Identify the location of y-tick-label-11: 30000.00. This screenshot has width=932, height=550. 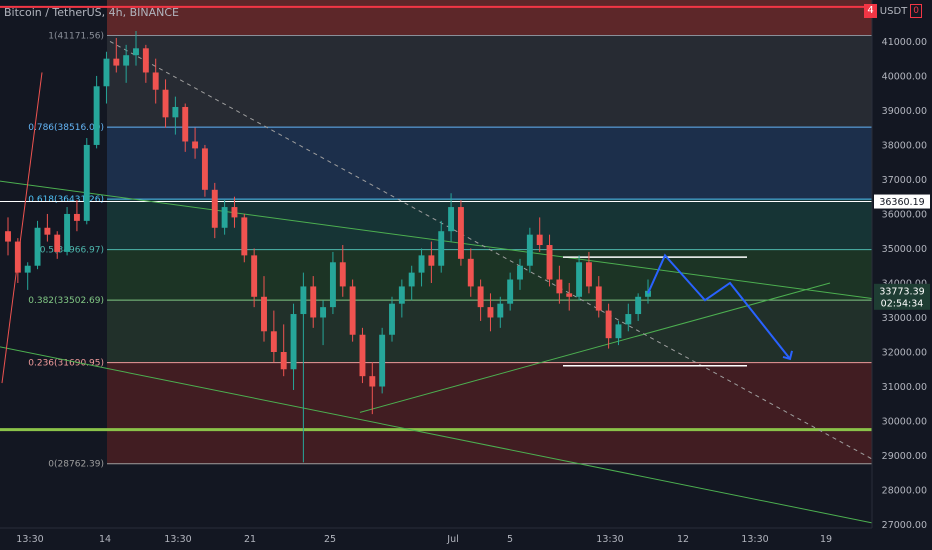
(904, 422).